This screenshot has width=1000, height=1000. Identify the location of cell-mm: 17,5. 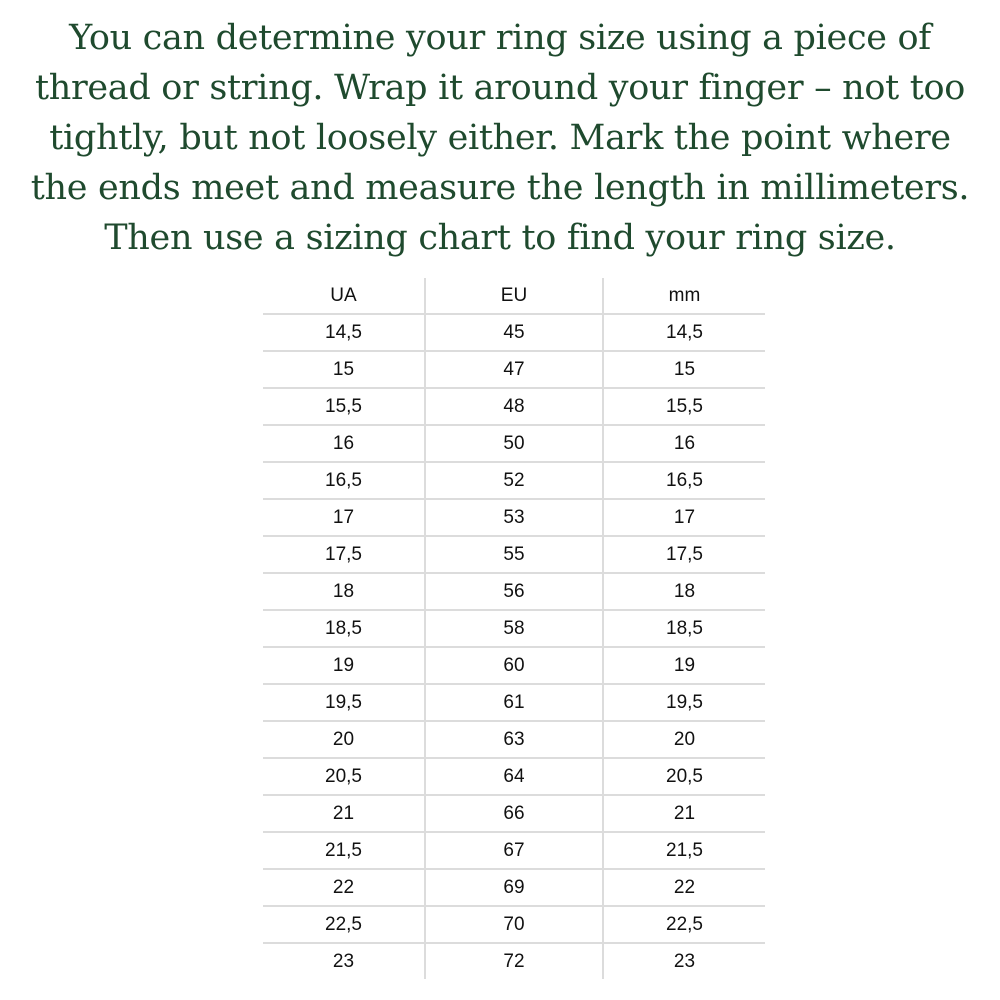
(684, 555).